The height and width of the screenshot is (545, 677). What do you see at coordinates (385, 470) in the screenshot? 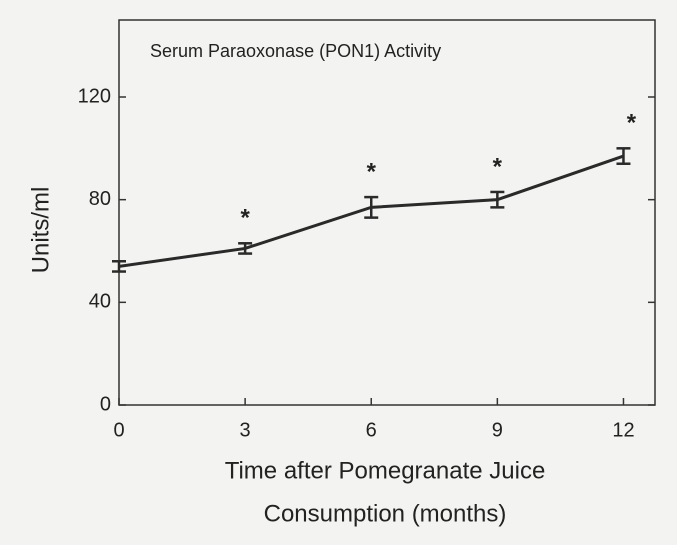
I see `x-axis-label: Time after Pomegranate Juice` at bounding box center [385, 470].